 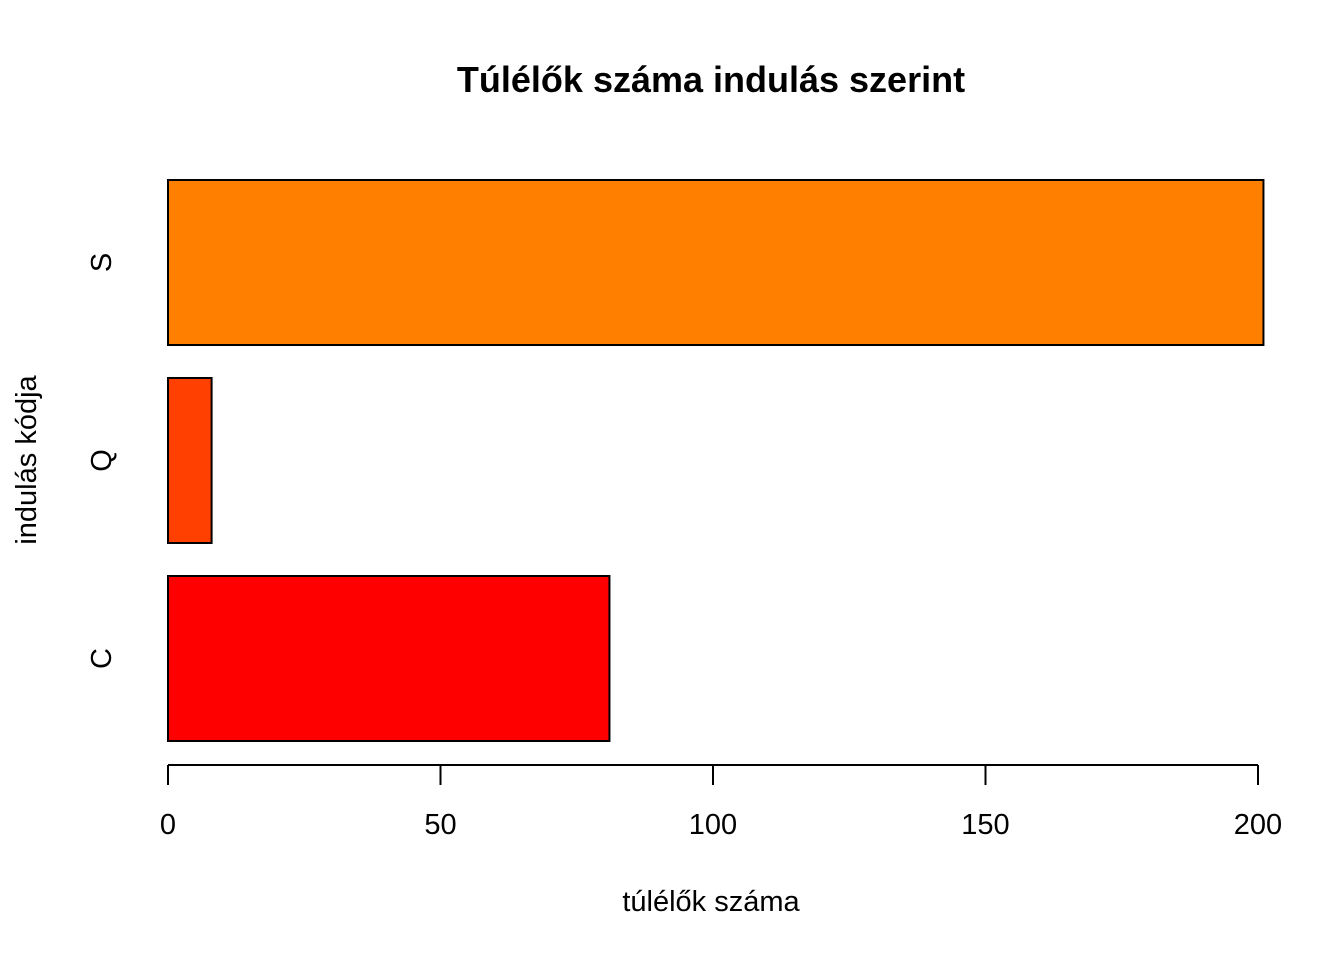 What do you see at coordinates (721, 802) in the screenshot?
I see `x-axis: 0 50 100 150 200` at bounding box center [721, 802].